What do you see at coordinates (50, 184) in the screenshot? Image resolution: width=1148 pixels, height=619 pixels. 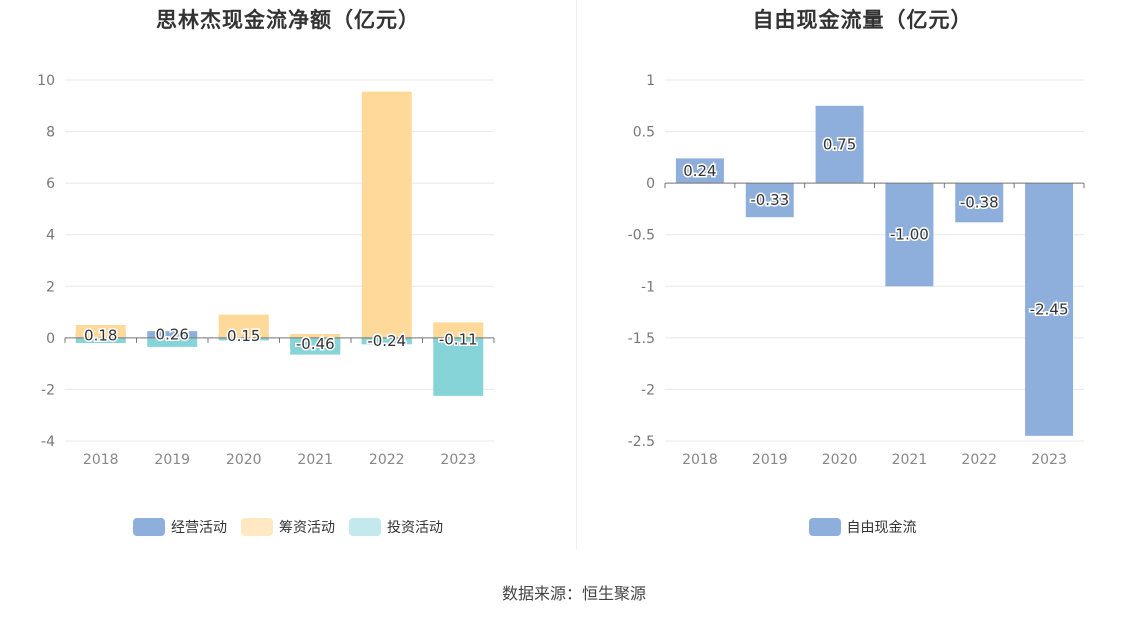 I see `y-tick-label: 6` at bounding box center [50, 184].